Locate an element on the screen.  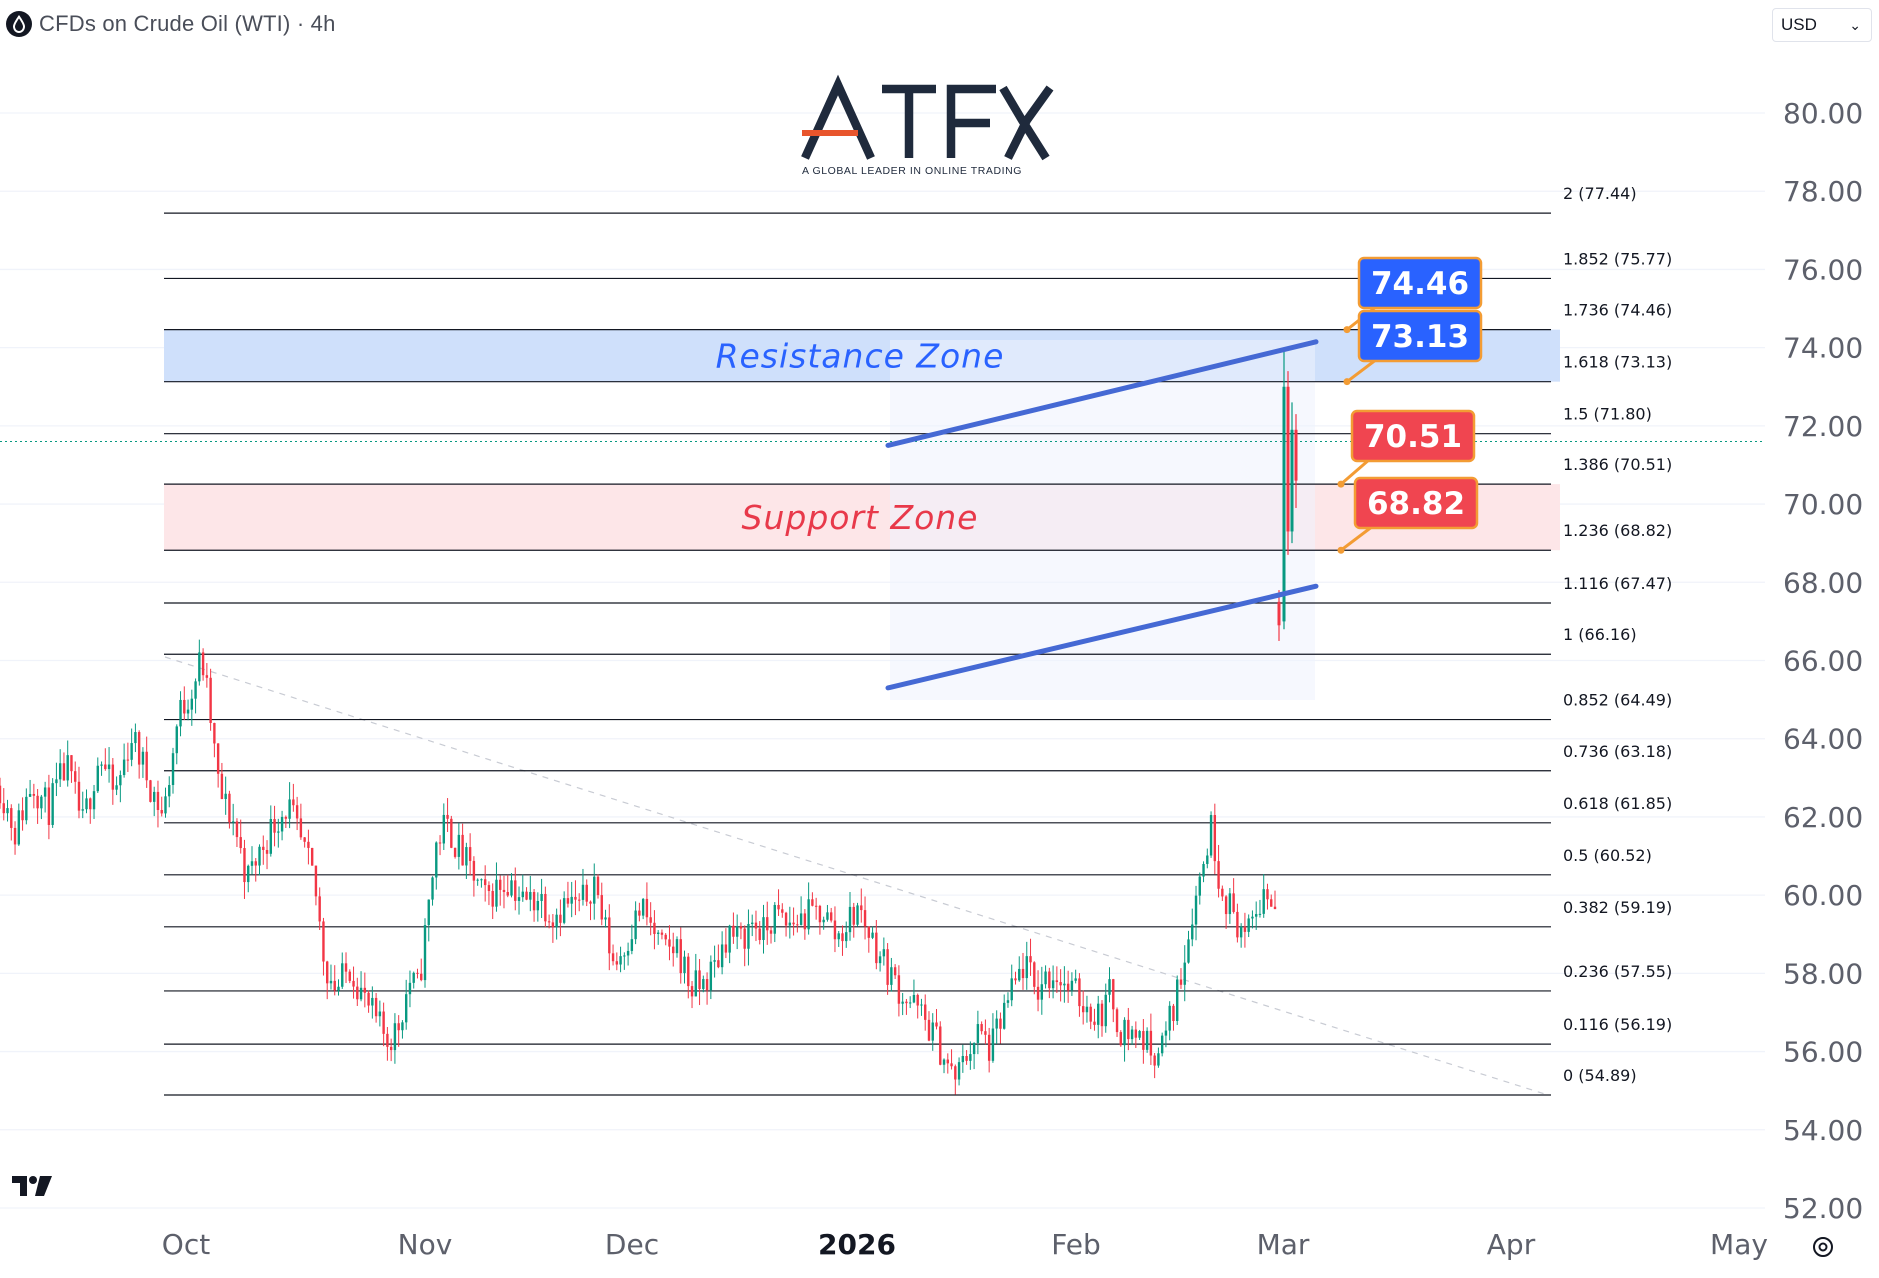
fib-level-label: 0.736 (63.18) is located at coordinates (1617, 751).